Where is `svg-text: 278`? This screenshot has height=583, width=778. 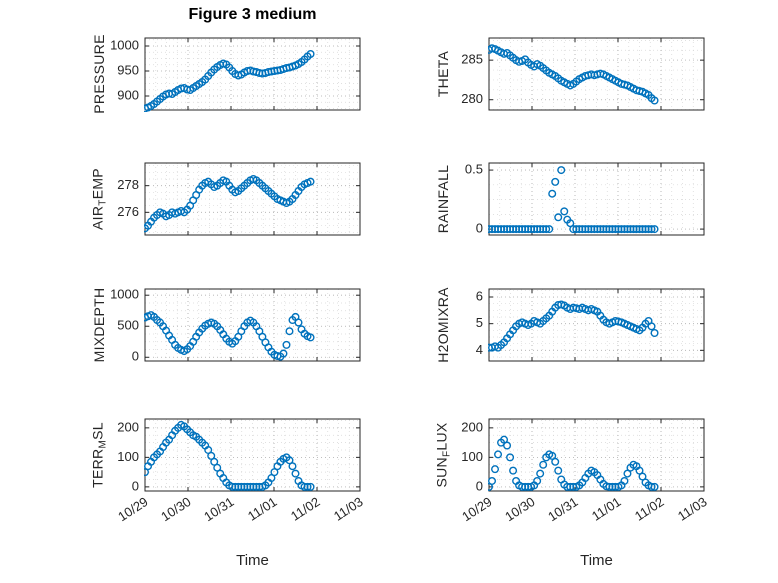
svg-text: 278 is located at coordinates (128, 184).